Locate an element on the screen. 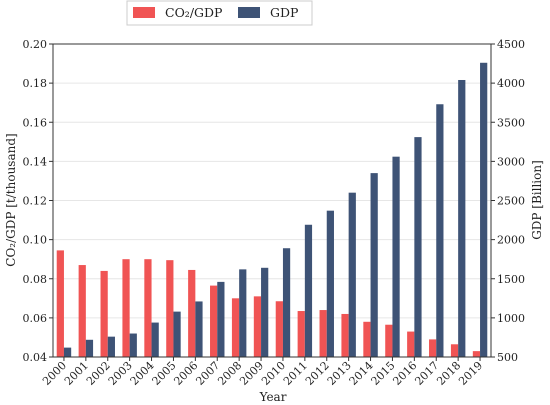 This screenshot has height=405, width=550. y-right-tick-label: 500 is located at coordinates (507, 357).